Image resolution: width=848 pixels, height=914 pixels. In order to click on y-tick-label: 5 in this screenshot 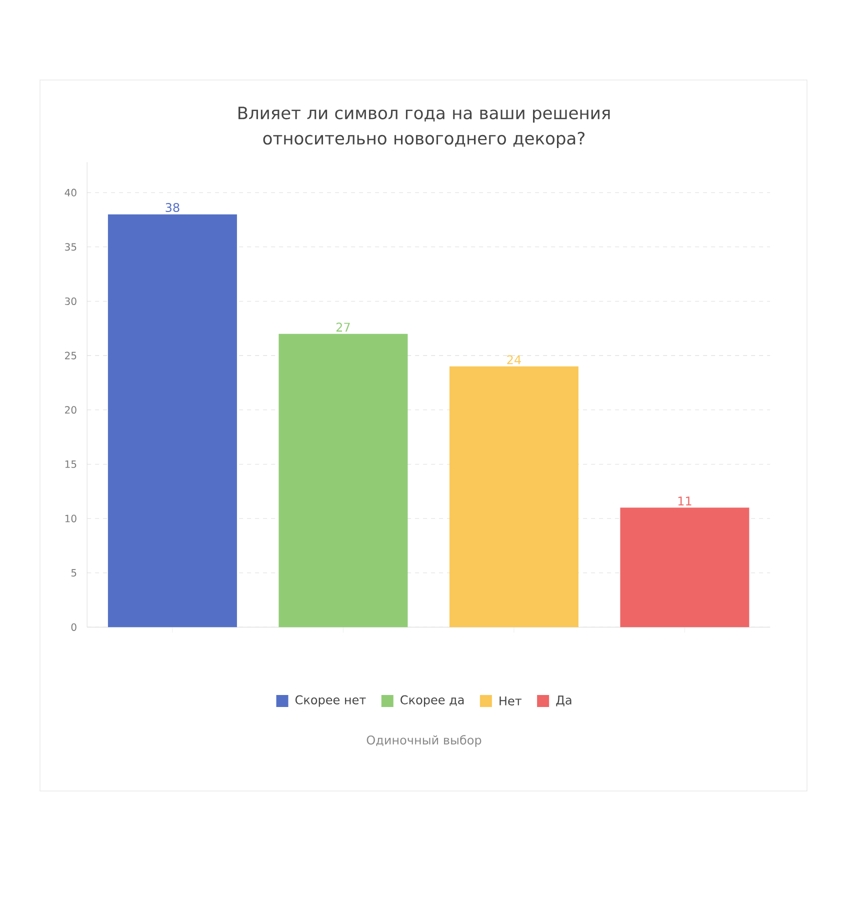, I will do `click(73, 573)`.